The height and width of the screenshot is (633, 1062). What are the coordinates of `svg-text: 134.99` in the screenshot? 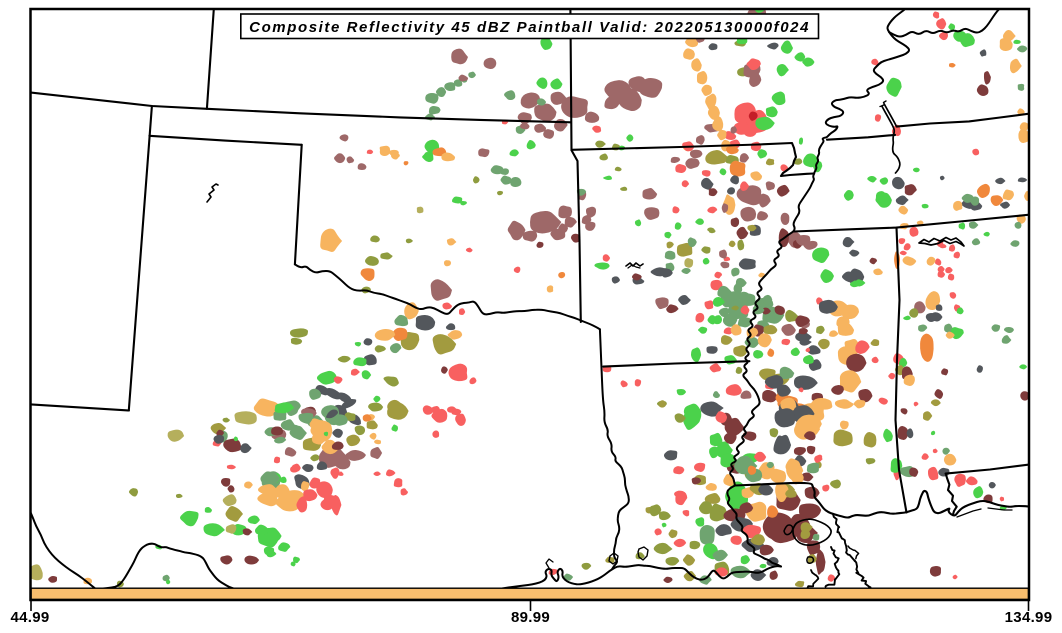 It's located at (1029, 617).